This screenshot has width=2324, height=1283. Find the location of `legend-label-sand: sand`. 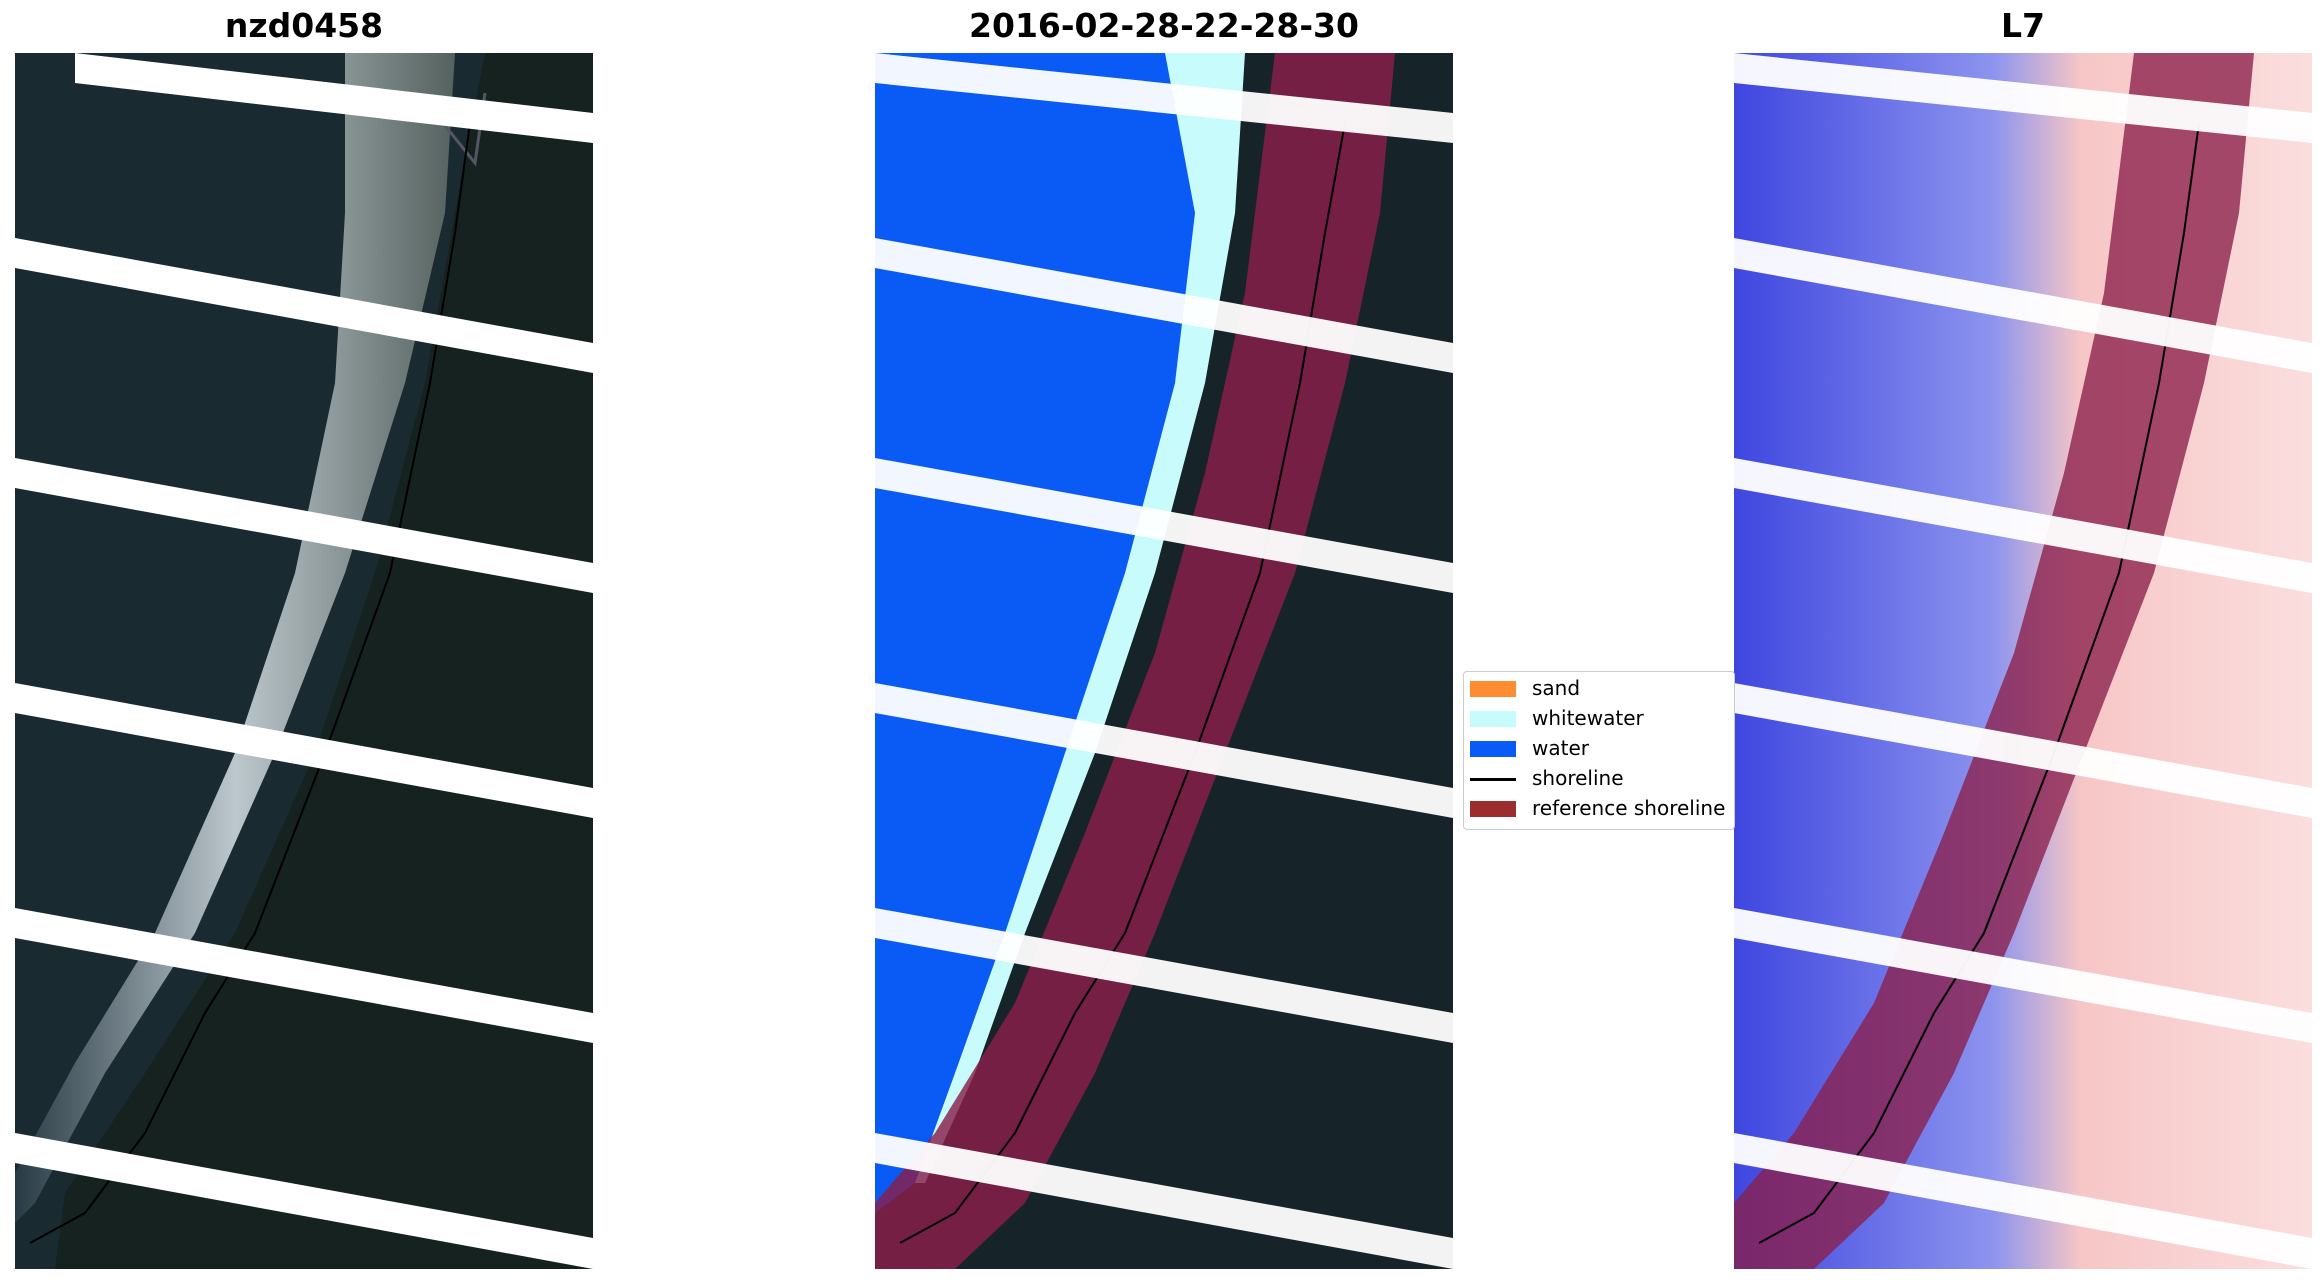

legend-label-sand: sand is located at coordinates (1556, 688).